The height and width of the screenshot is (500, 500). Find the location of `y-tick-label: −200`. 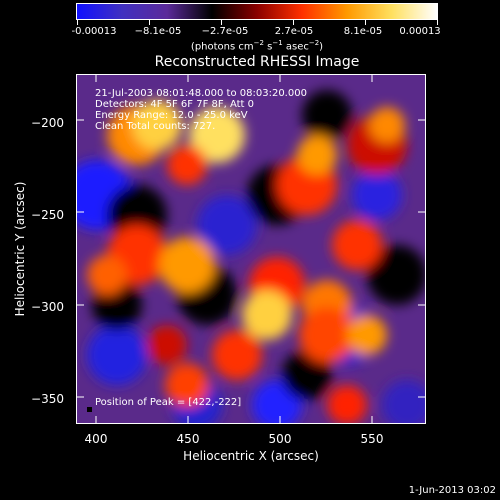

y-tick-label: −200 is located at coordinates (47, 123).